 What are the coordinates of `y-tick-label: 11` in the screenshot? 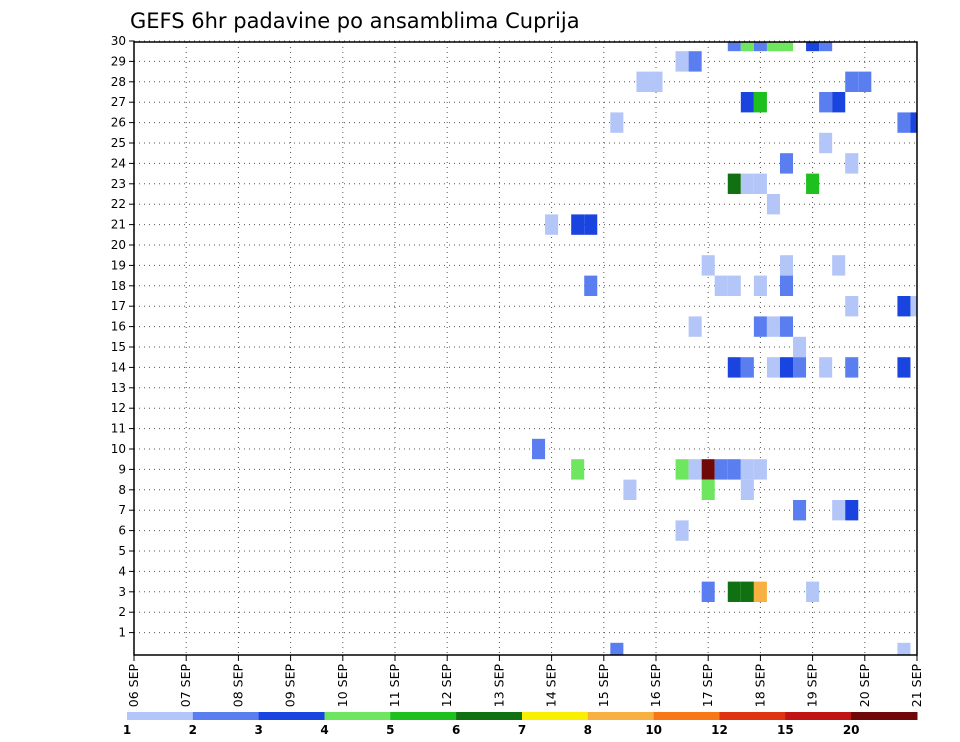 It's located at (118, 429).